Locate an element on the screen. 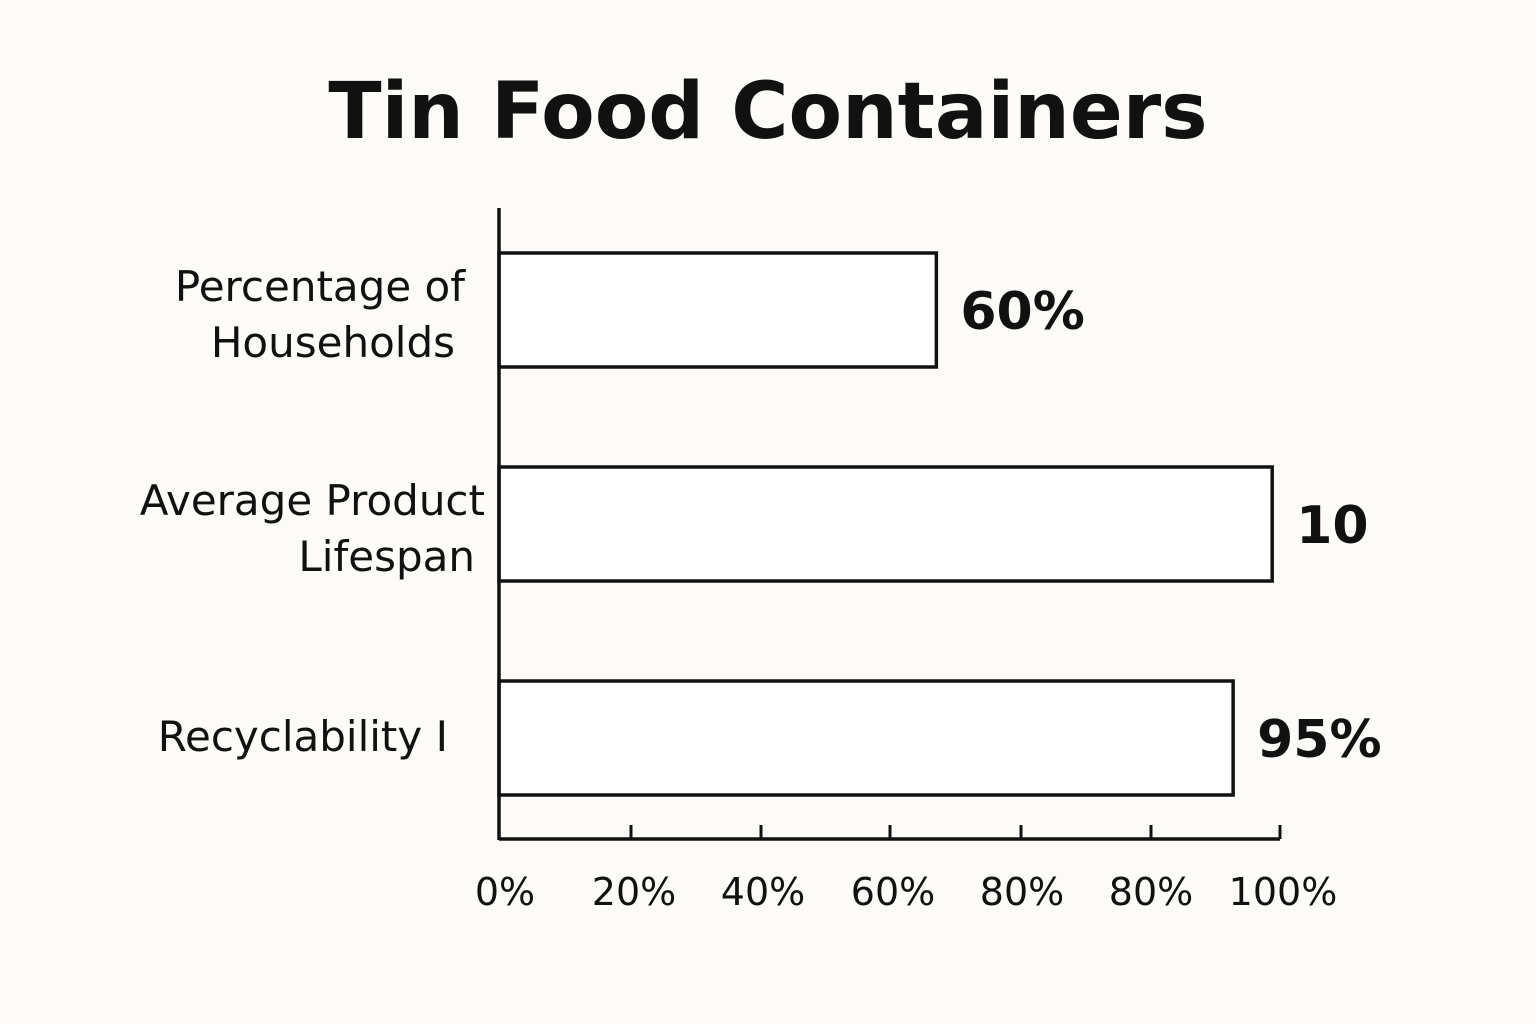 Image resolution: width=1536 pixels, height=1024 pixels. chart-title: Tin Food Containers is located at coordinates (767, 112).